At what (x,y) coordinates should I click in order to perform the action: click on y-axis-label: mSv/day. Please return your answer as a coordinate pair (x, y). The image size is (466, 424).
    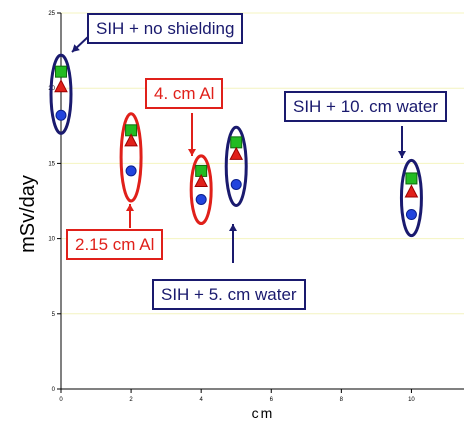
    Looking at the image, I should click on (28, 214).